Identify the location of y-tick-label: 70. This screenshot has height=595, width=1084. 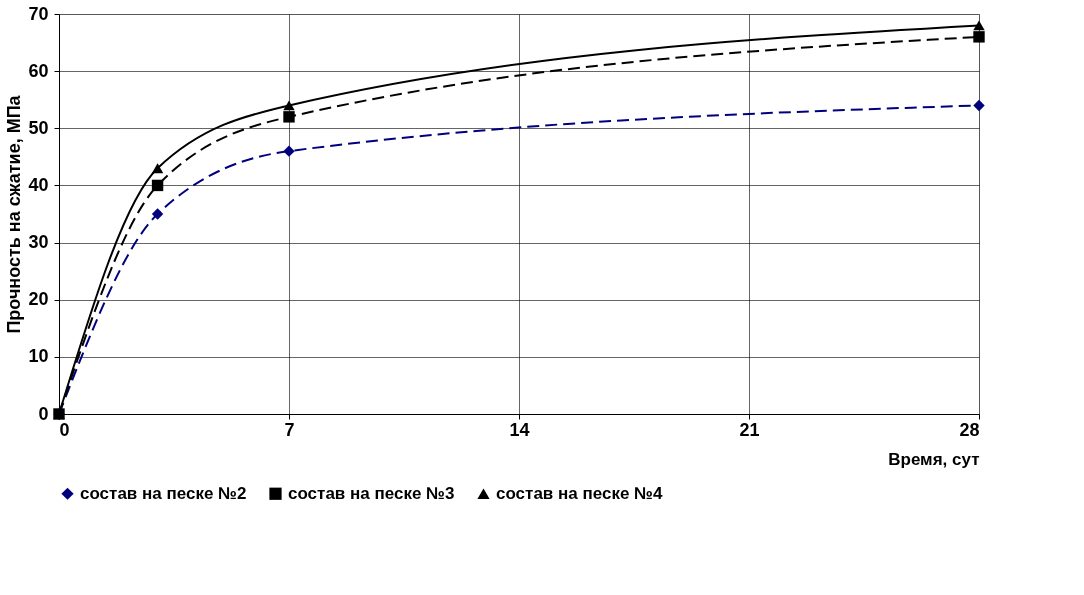
(38, 13).